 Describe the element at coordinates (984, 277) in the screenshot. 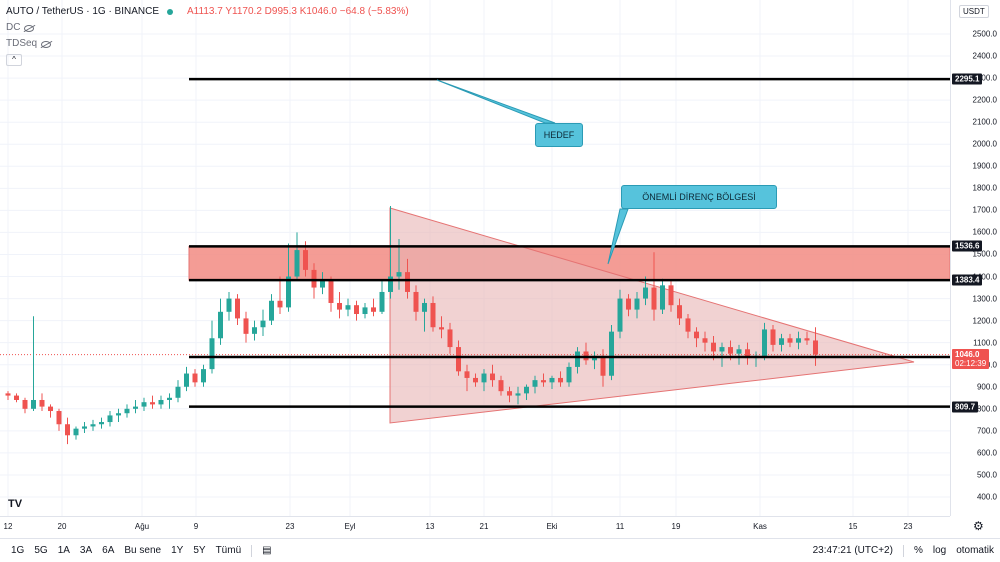

I see `price-tick-label: 1400.0` at that location.